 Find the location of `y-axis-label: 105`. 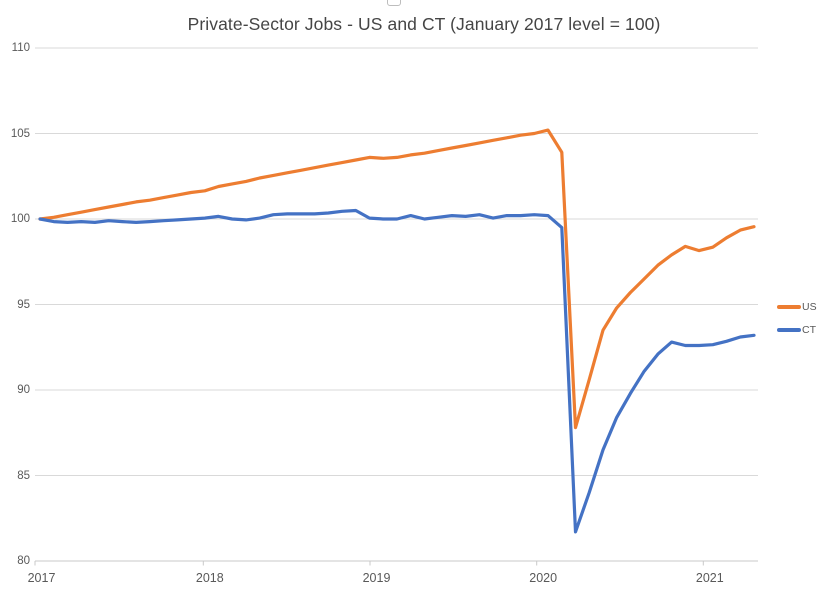

y-axis-label: 105 is located at coordinates (20, 133).